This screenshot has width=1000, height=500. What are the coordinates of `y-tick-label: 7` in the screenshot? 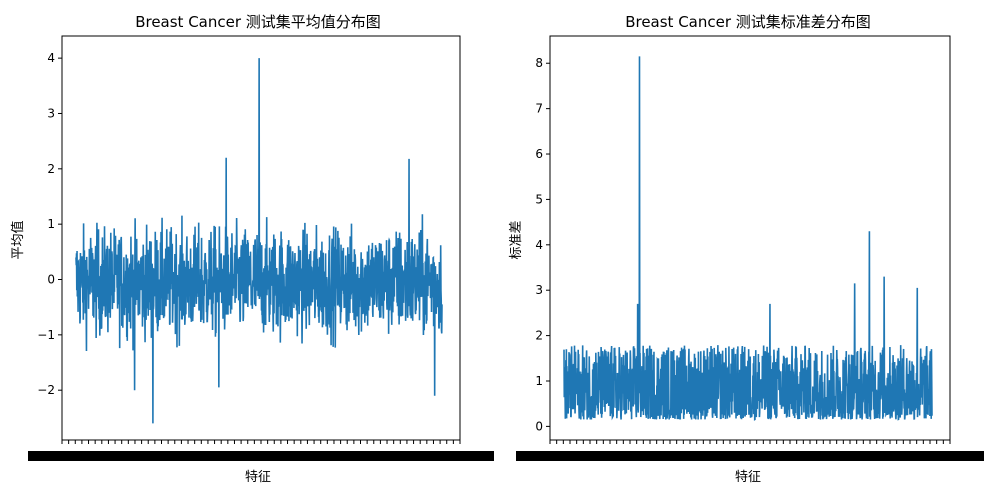 It's located at (539, 109).